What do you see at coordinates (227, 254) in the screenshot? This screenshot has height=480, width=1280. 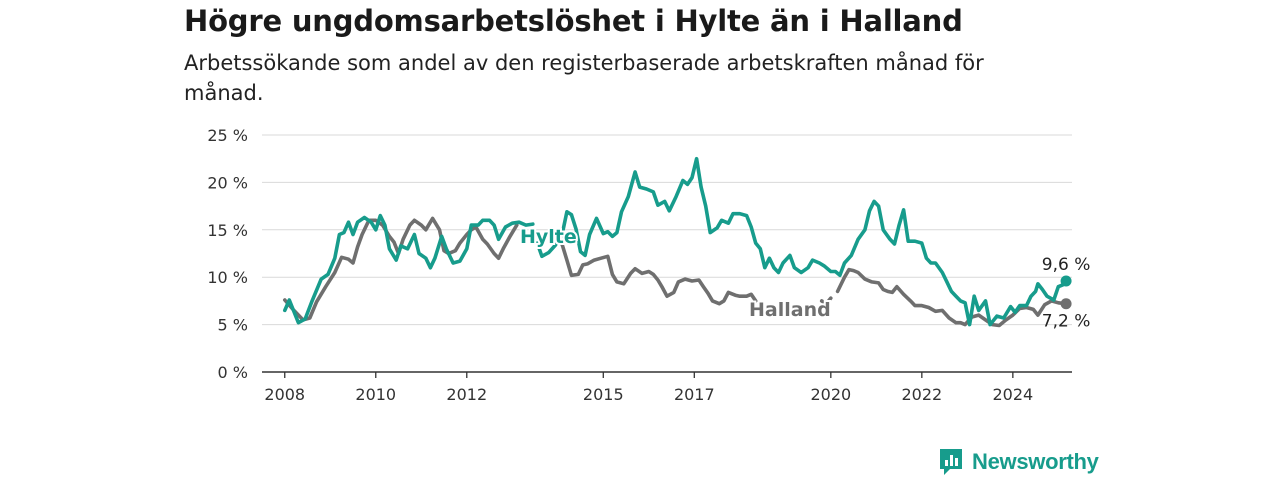 I see `y-axis-ticks: 0 % 5 % 10 % 15 % 20 % 25 %` at bounding box center [227, 254].